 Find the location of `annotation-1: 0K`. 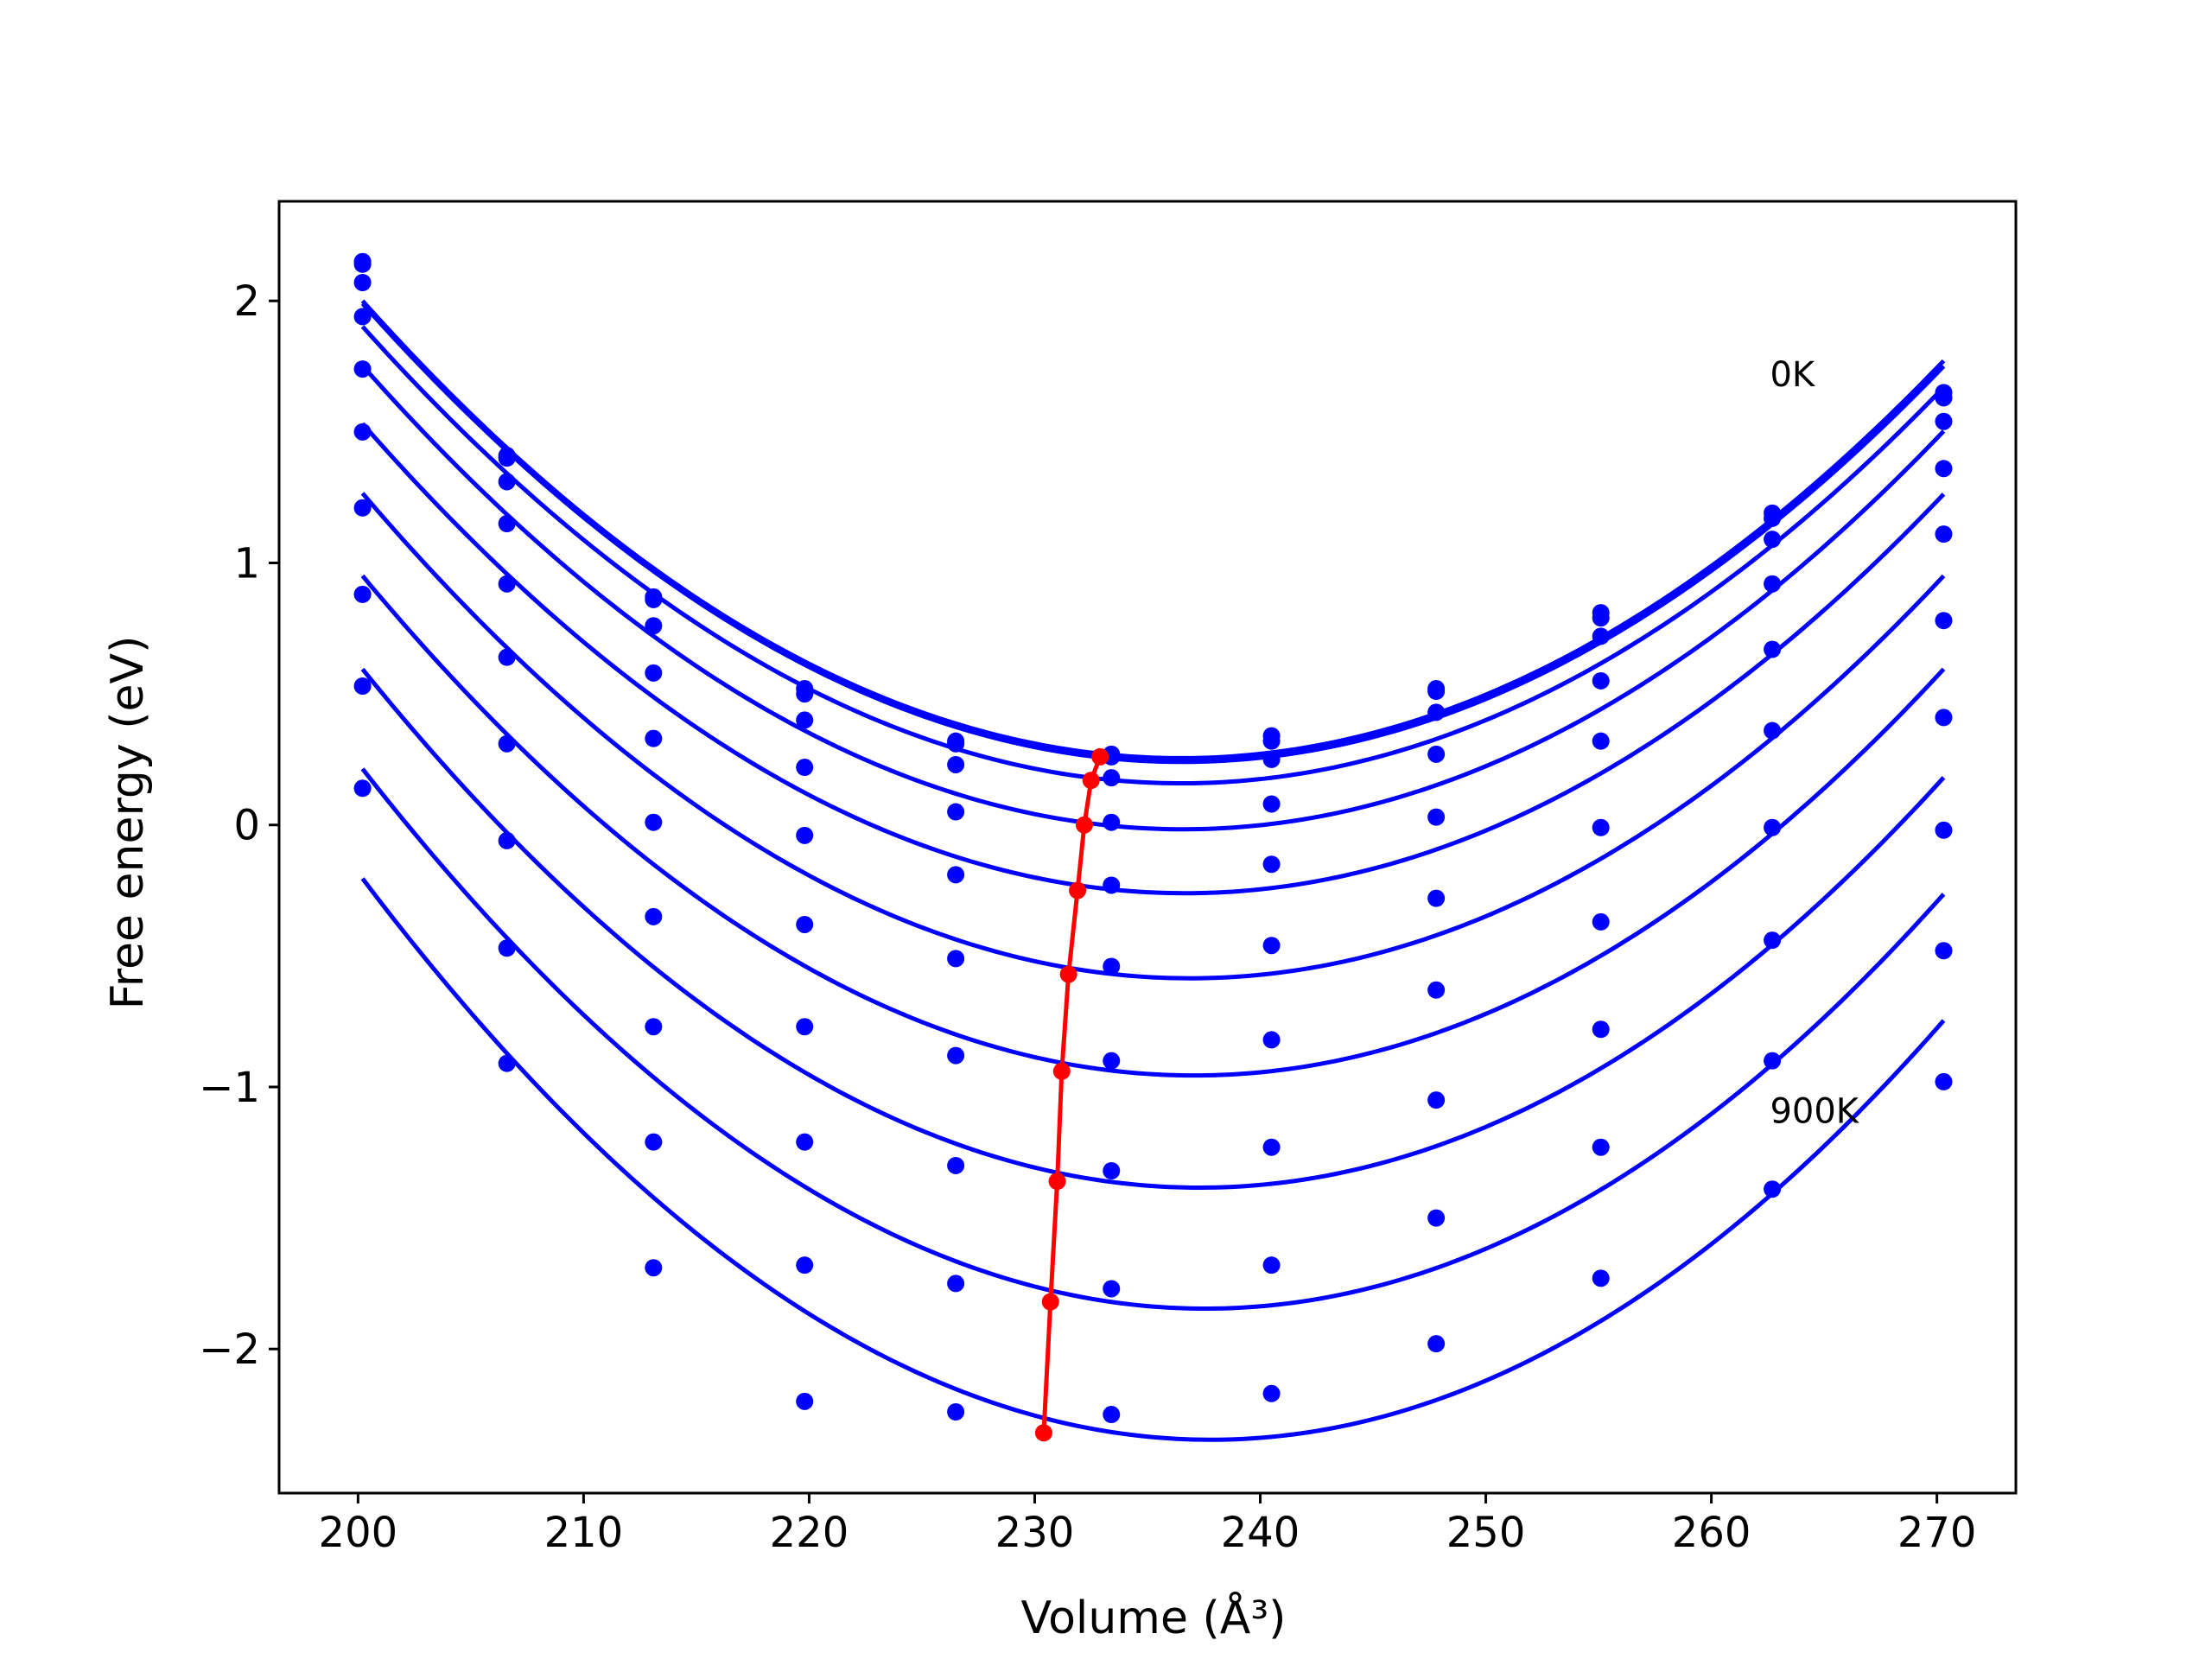

annotation-1: 0K is located at coordinates (1792, 375).